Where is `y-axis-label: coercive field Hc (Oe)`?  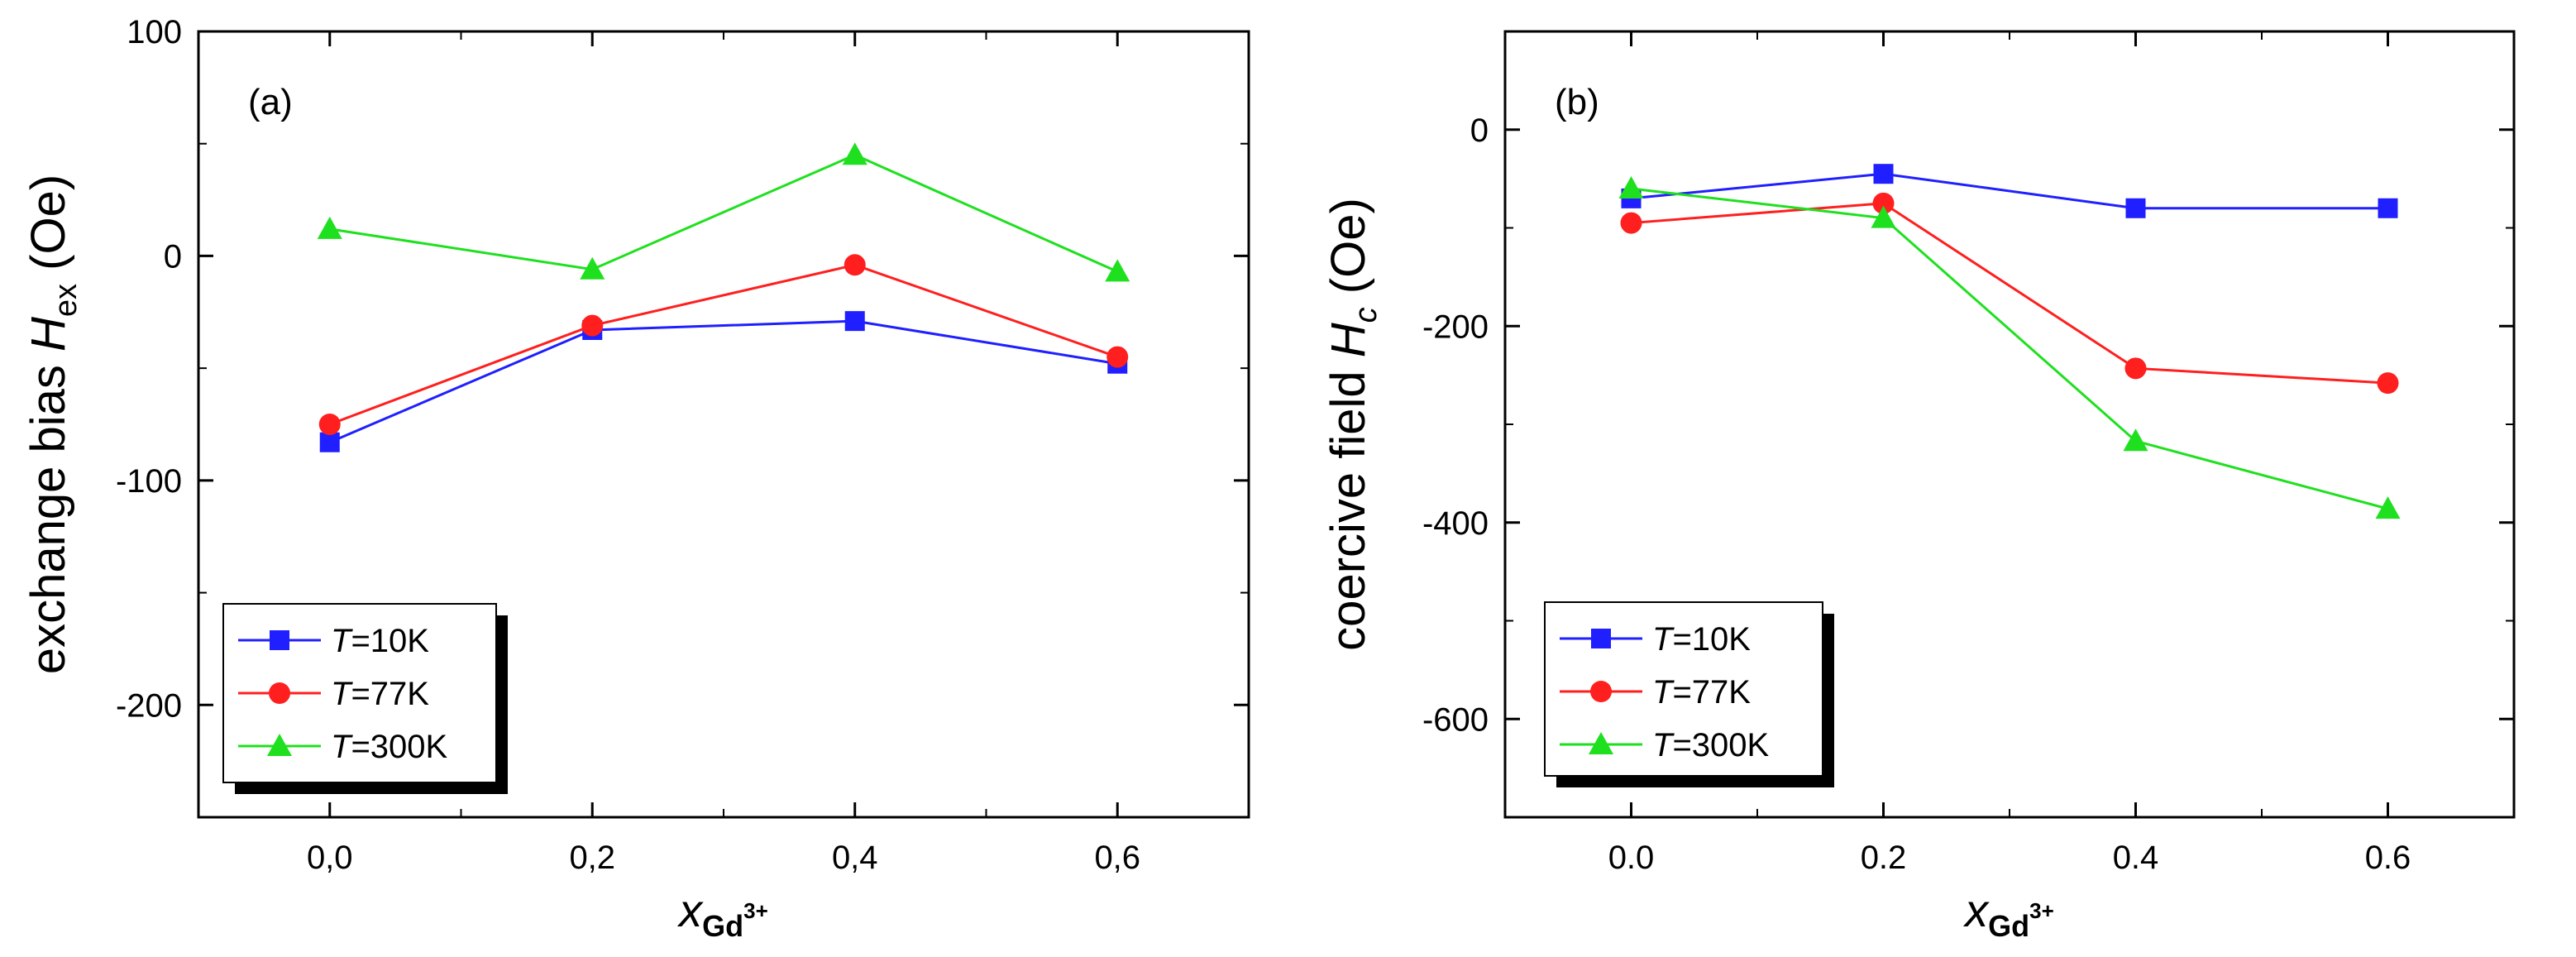 y-axis-label: coercive field Hc (Oe) is located at coordinates (1352, 424).